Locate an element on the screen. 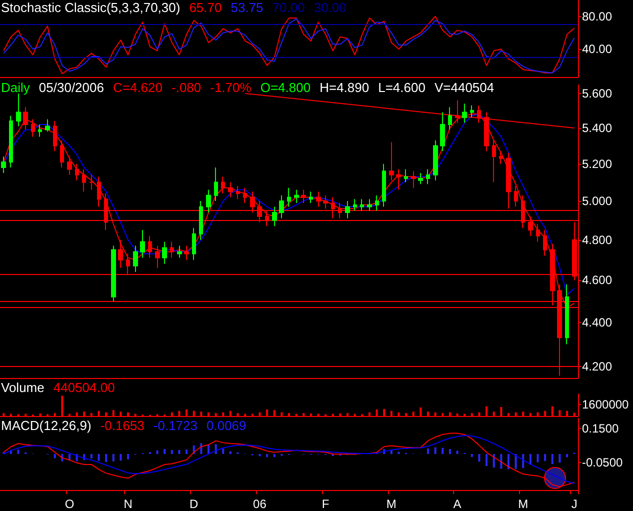  y-tick-label: 5.400 is located at coordinates (597, 127).